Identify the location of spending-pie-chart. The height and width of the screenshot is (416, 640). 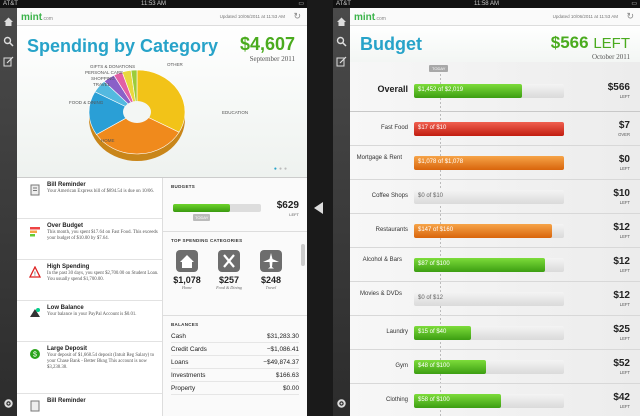
(142, 111).